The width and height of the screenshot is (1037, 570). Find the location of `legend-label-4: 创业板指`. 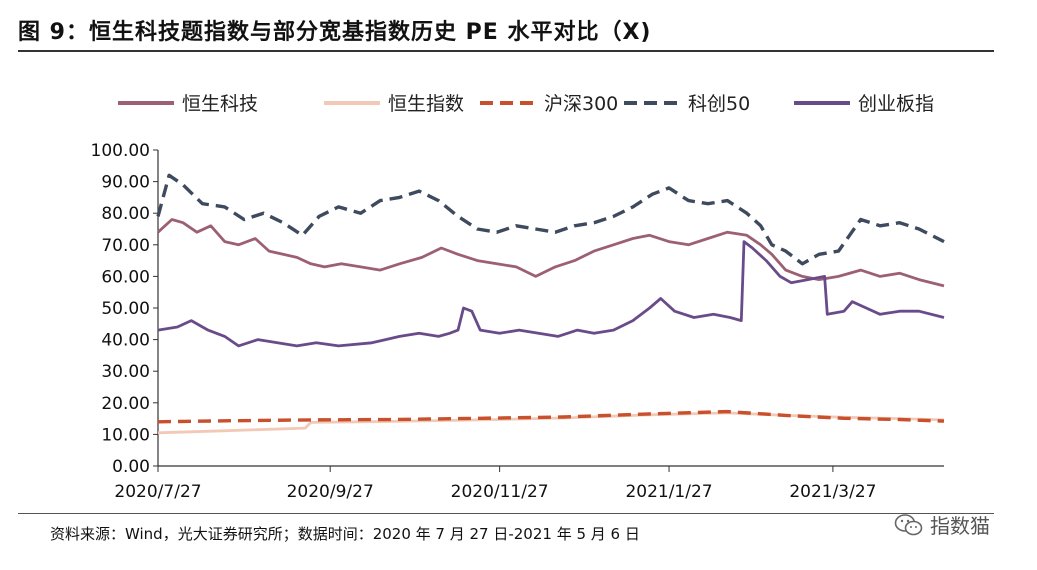

legend-label-4: 创业板指 is located at coordinates (896, 104).